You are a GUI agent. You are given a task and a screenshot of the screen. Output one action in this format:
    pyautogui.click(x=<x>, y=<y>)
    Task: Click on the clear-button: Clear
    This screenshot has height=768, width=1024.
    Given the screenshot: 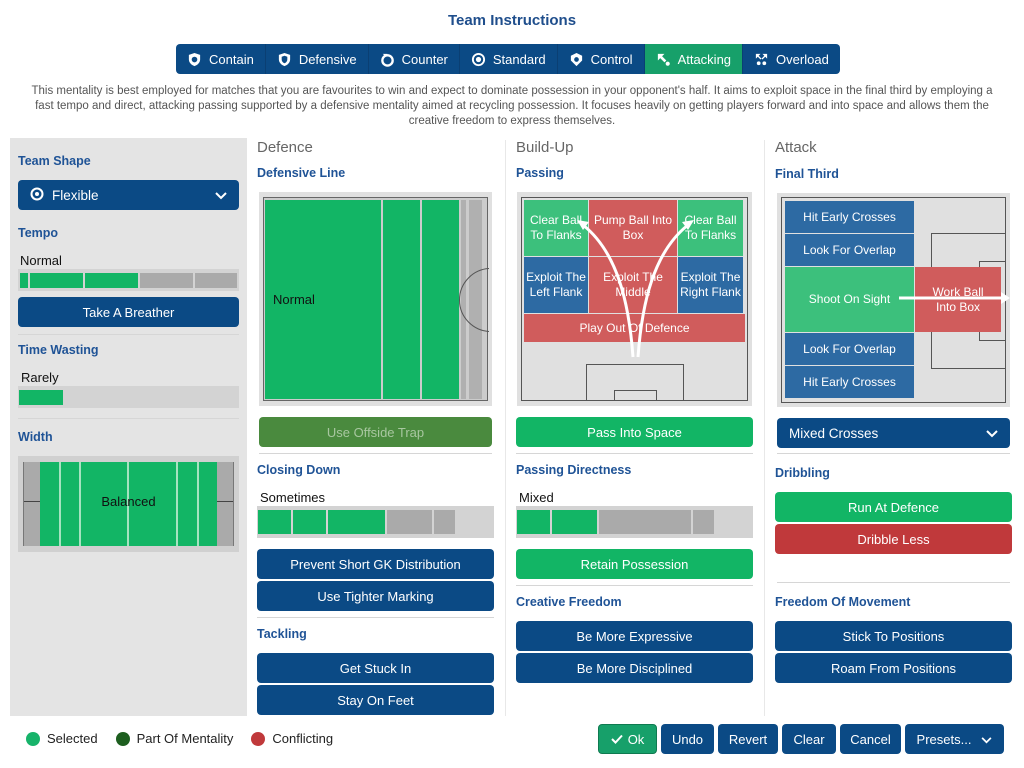 What is the action you would take?
    pyautogui.click(x=809, y=739)
    